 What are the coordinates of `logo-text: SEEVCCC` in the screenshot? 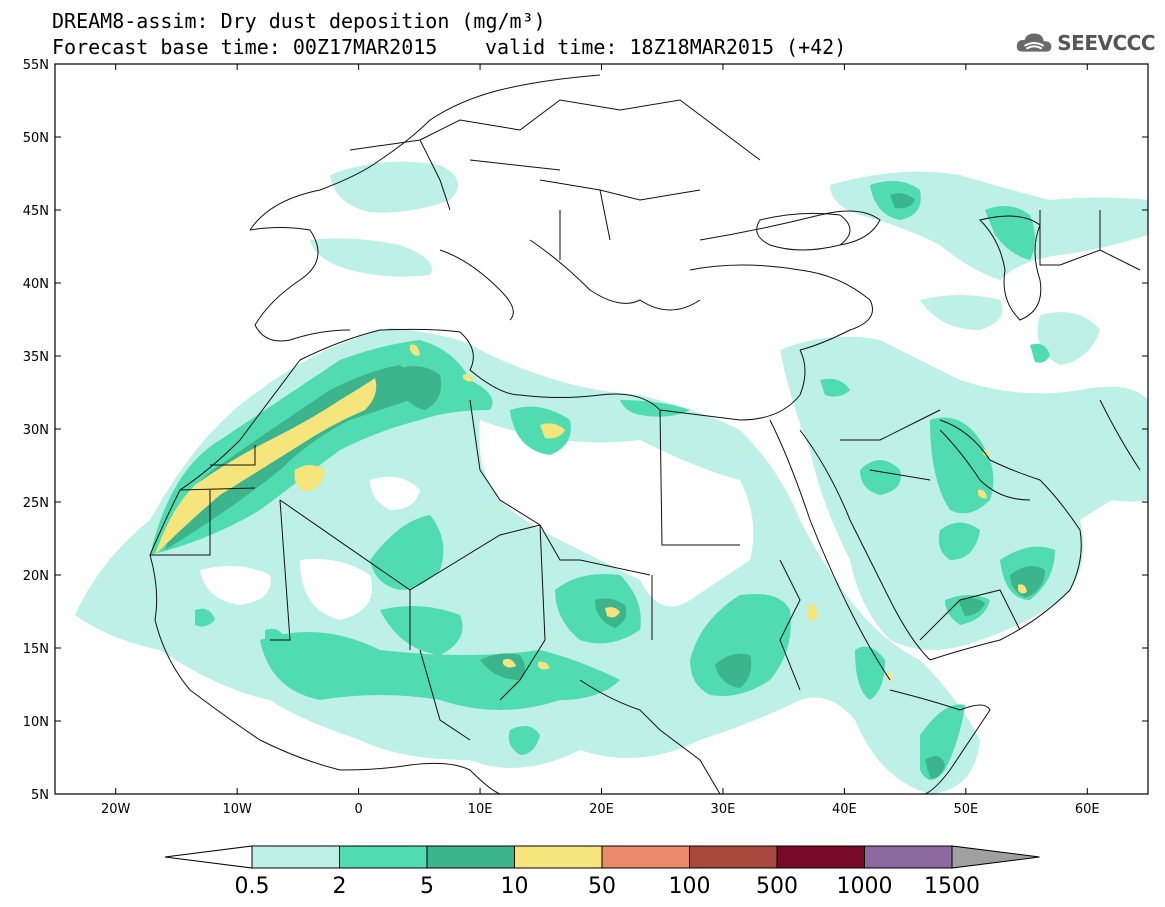 It's located at (1106, 43).